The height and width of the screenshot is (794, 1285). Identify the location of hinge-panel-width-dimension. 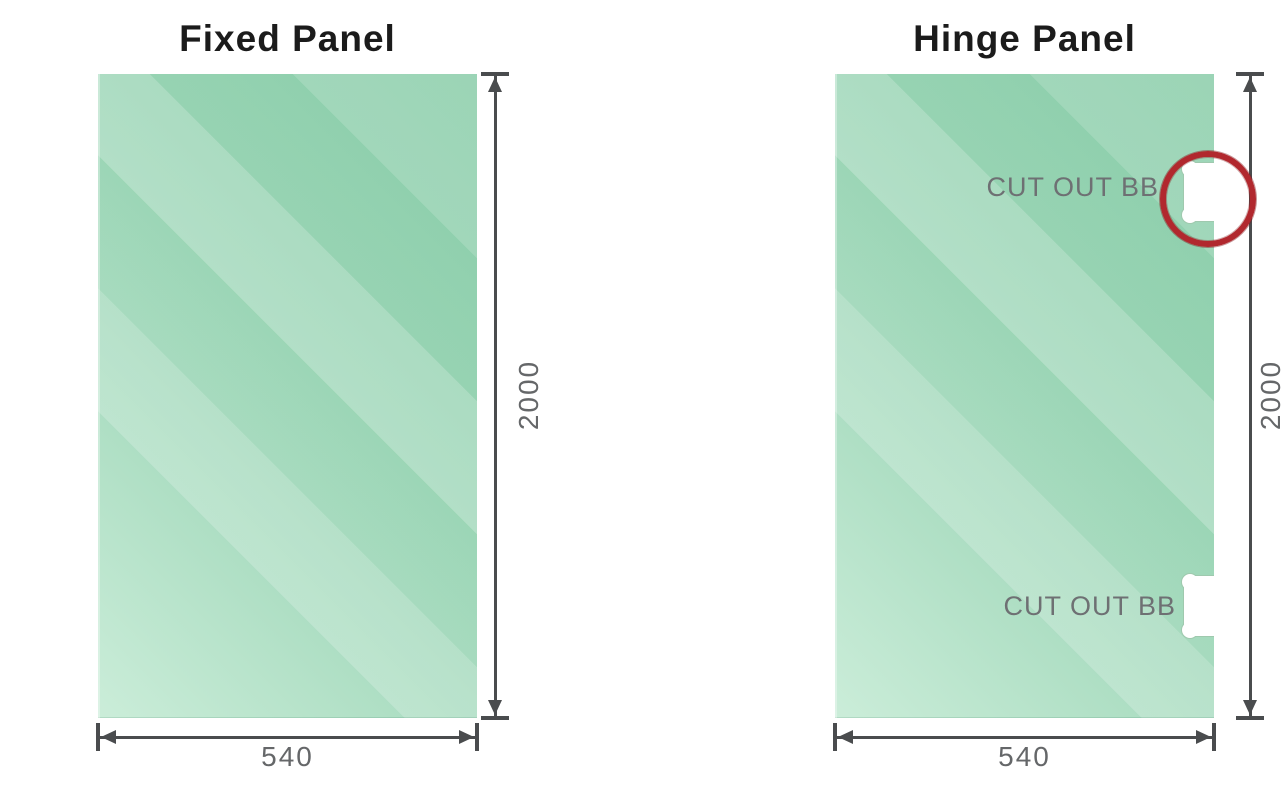
(1024, 737).